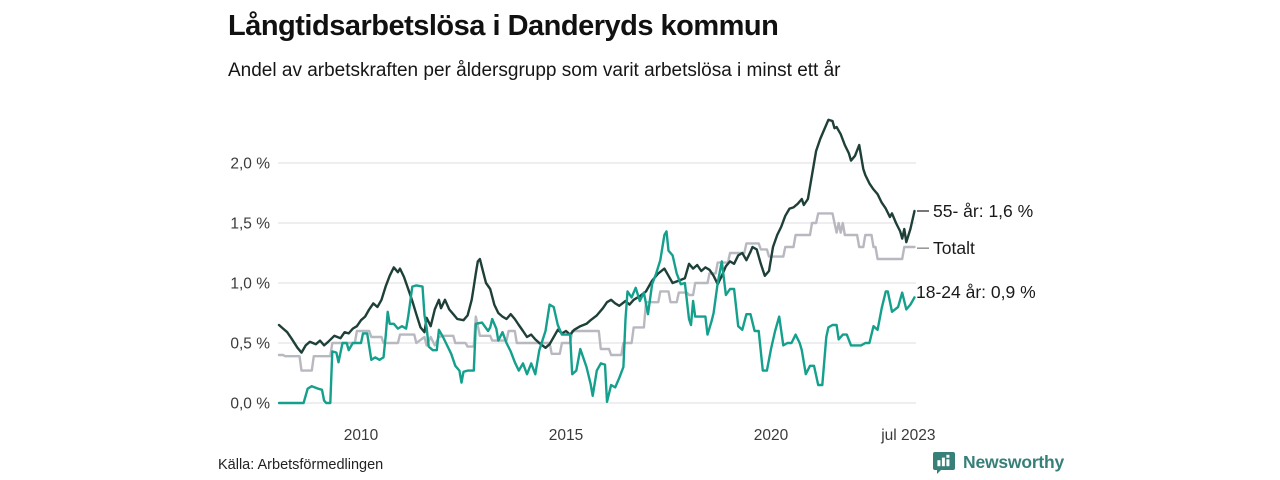  I want to click on y-tick-label: 2,0 %, so click(250, 164).